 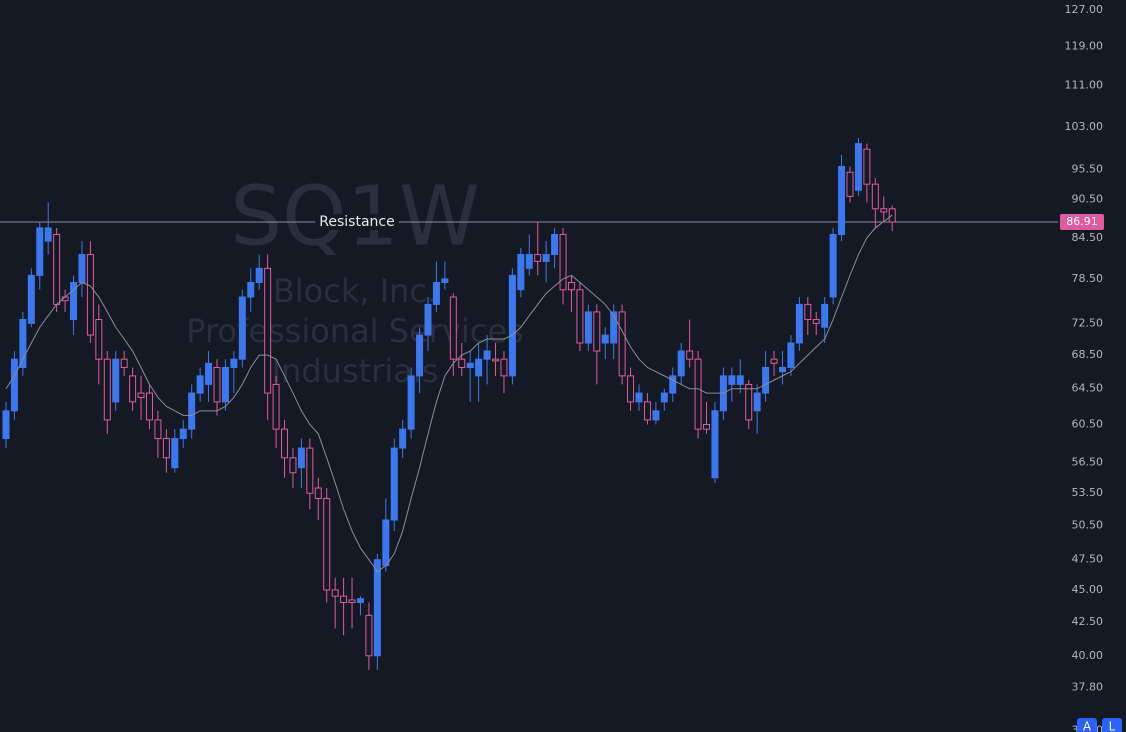 I want to click on y-tick-label: 50.50, so click(x=1088, y=524).